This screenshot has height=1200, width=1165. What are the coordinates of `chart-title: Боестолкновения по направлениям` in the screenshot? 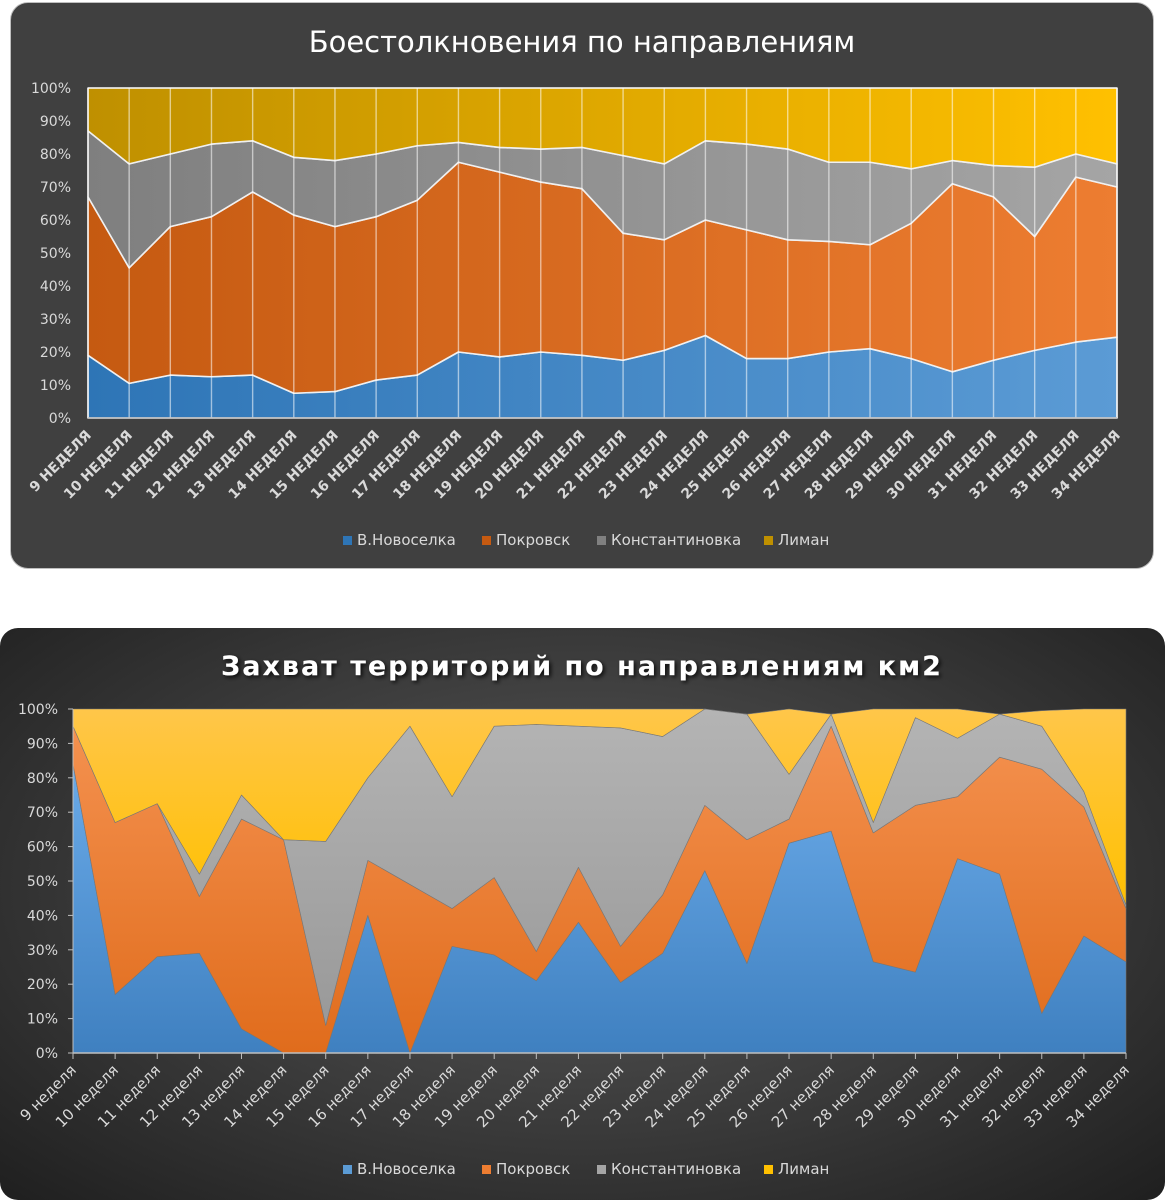 It's located at (582, 42).